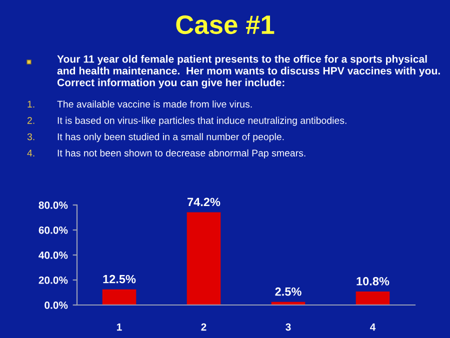 This screenshot has height=338, width=450. I want to click on data-label: 10.8%, so click(373, 281).